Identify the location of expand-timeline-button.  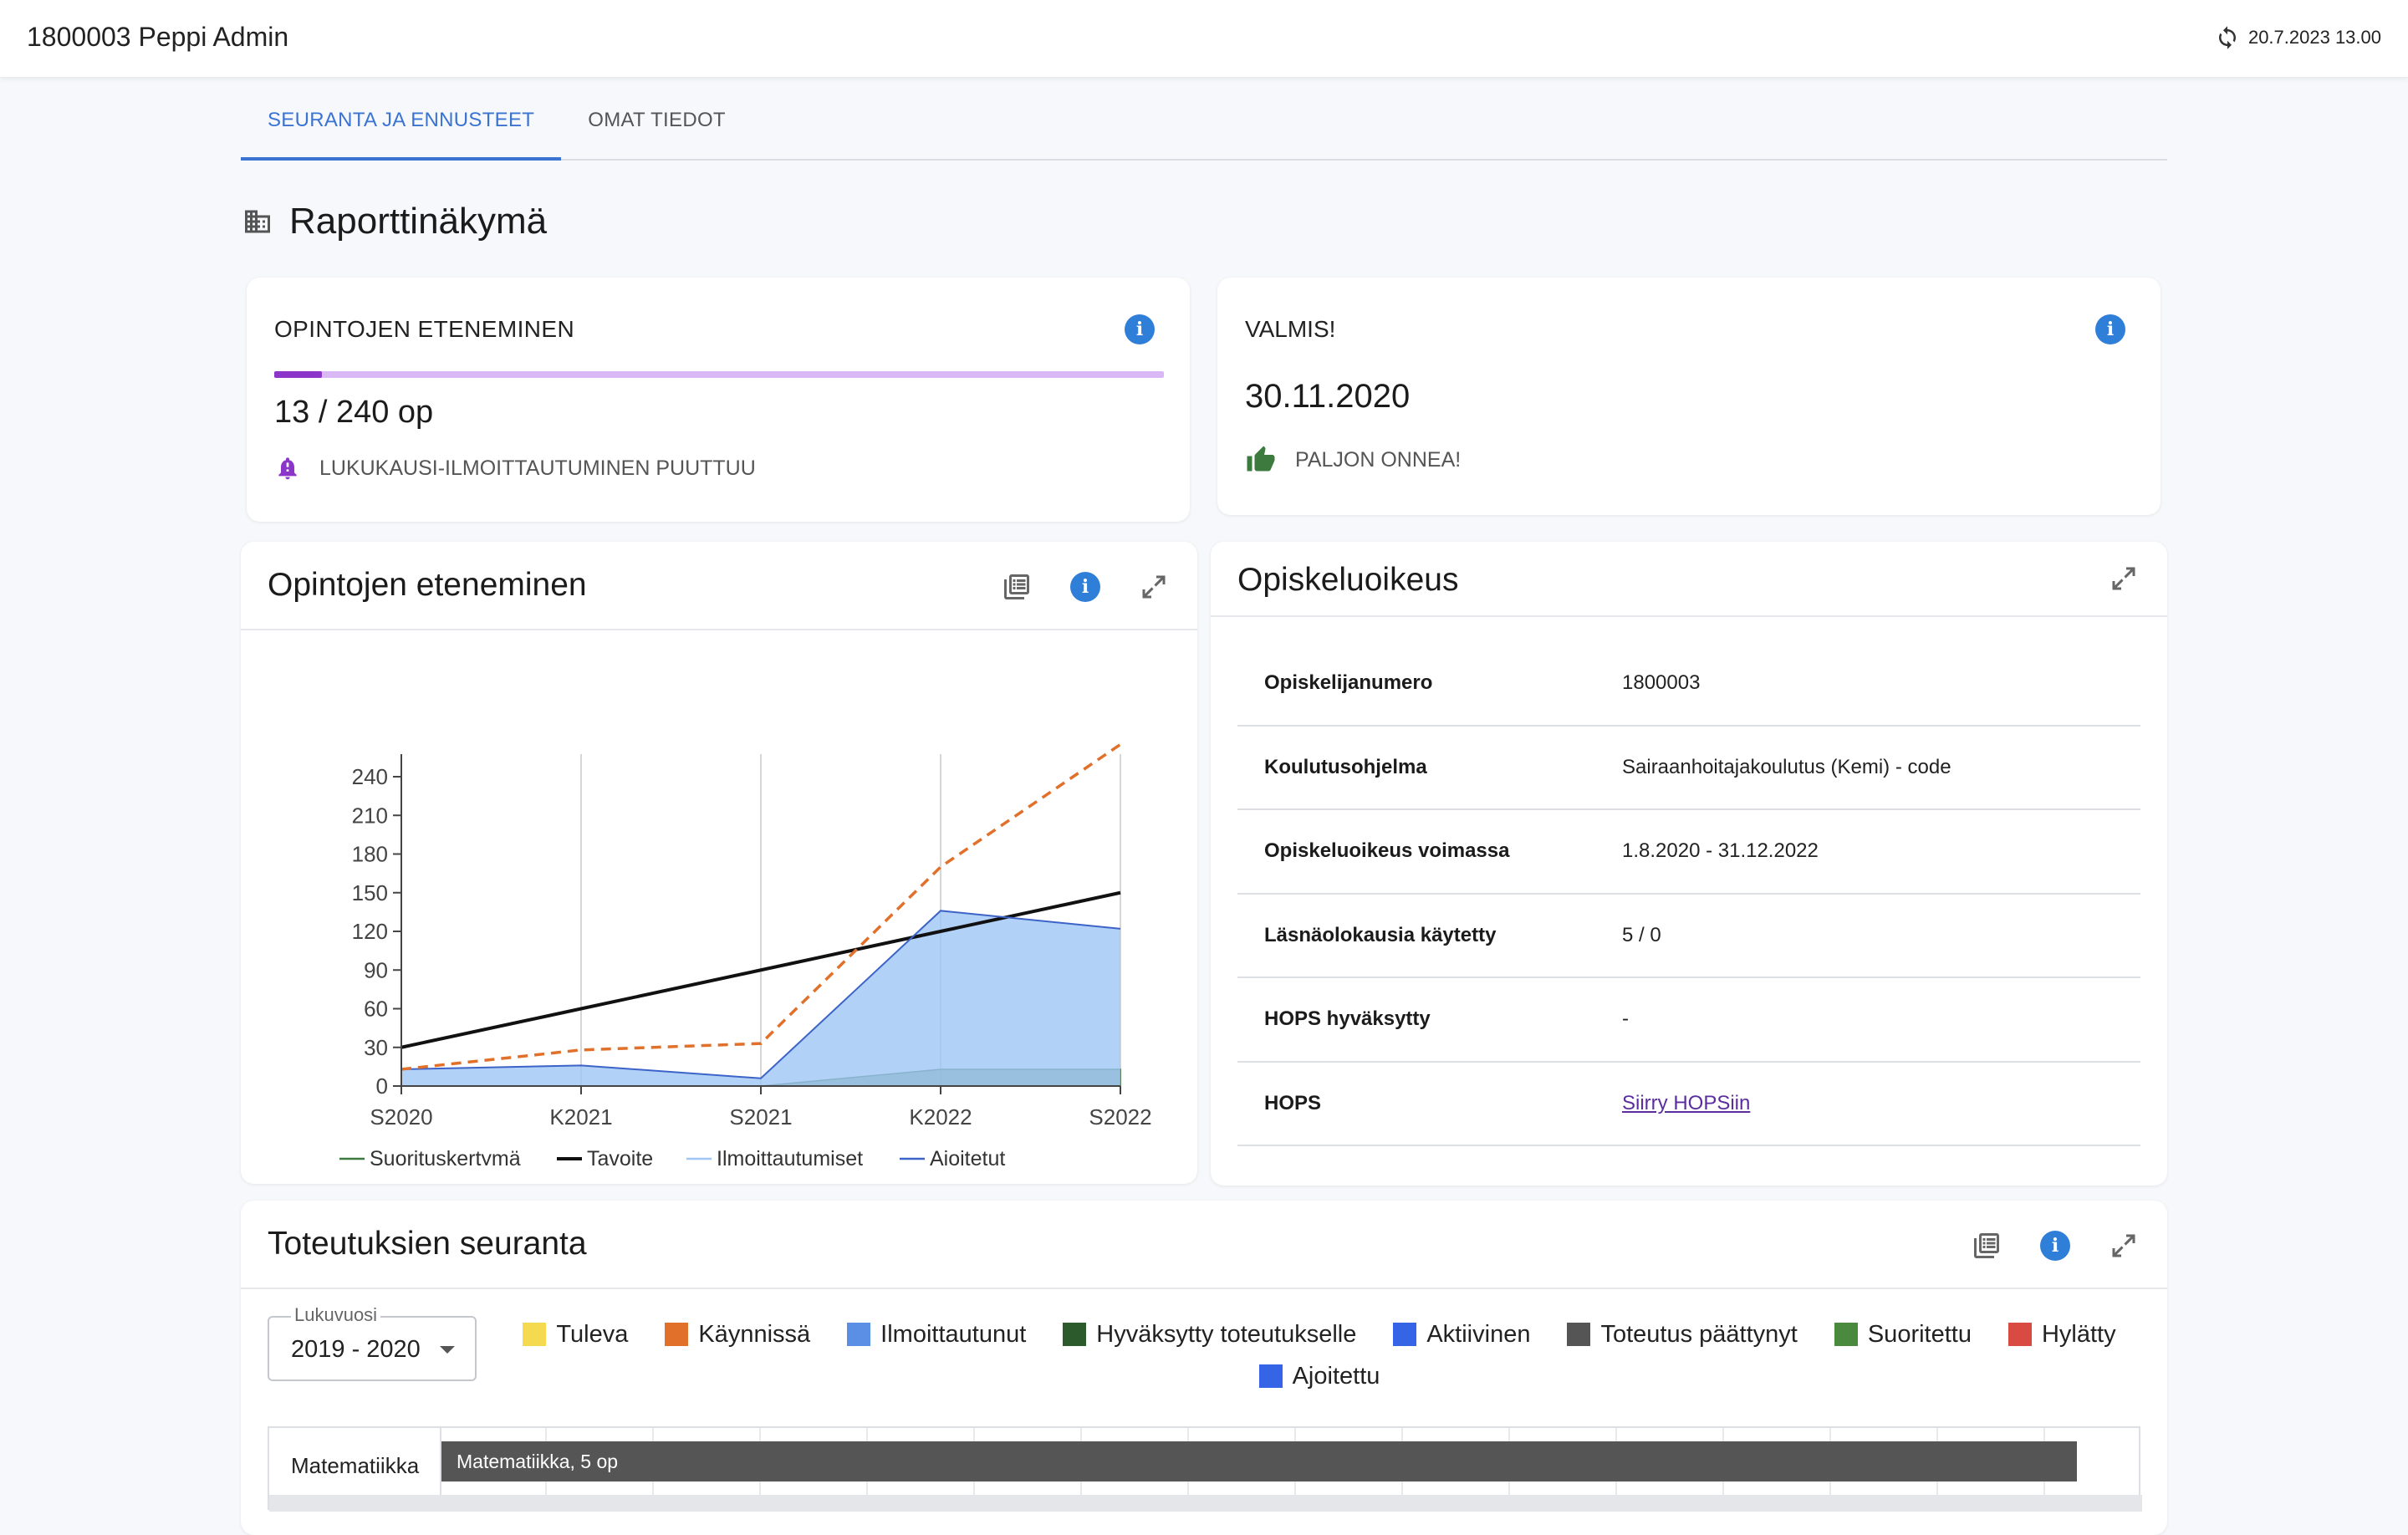
(2123, 1245).